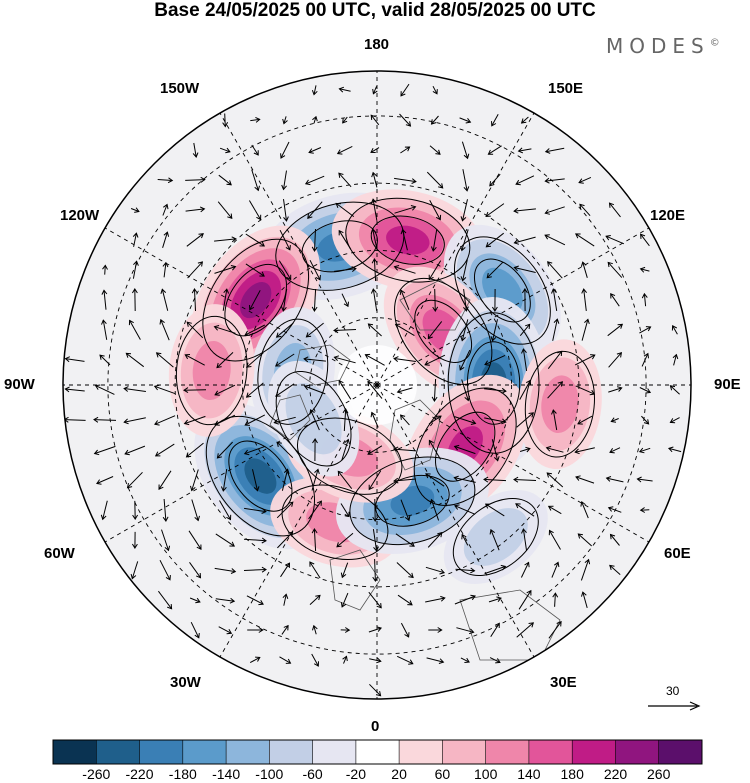  I want to click on colorbar-label: 20, so click(399, 774).